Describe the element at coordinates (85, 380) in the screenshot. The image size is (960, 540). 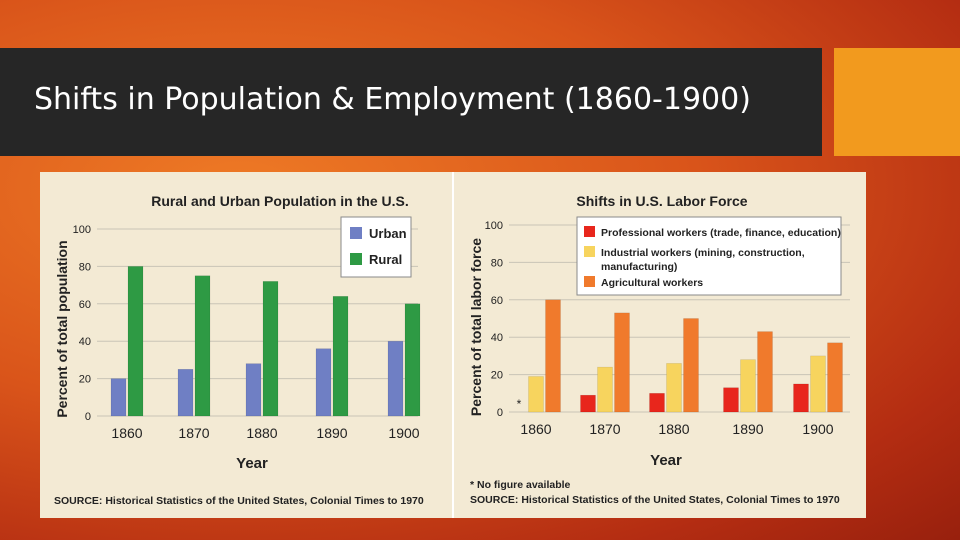
I see `left-y-tick-label: 20` at that location.